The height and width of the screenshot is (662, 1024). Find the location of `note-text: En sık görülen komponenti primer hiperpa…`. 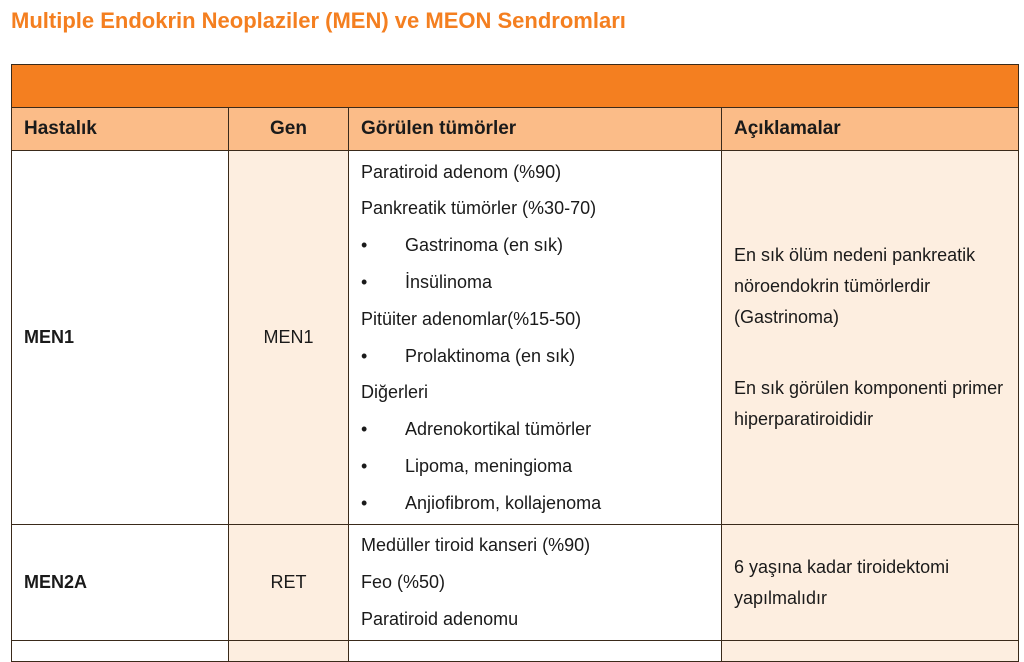

note-text: En sık görülen komponenti primer hiperpa… is located at coordinates (869, 403).